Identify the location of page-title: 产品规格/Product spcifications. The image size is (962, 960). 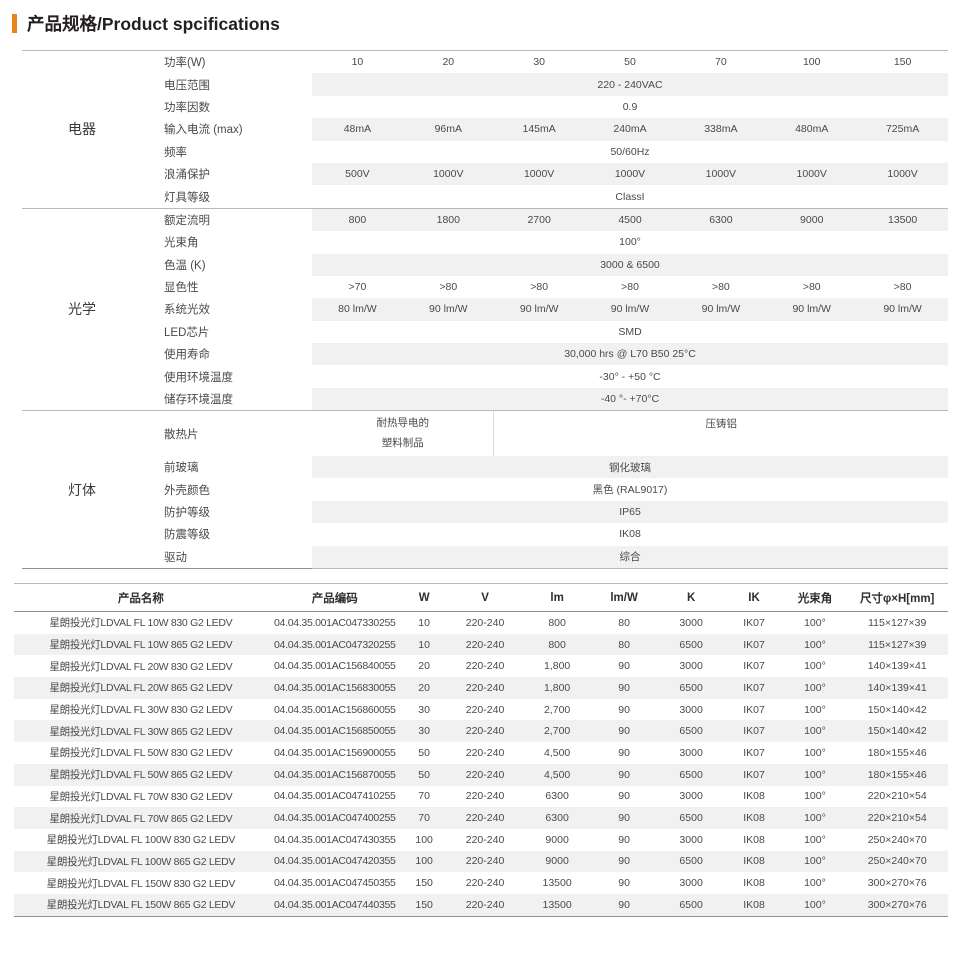
(481, 19).